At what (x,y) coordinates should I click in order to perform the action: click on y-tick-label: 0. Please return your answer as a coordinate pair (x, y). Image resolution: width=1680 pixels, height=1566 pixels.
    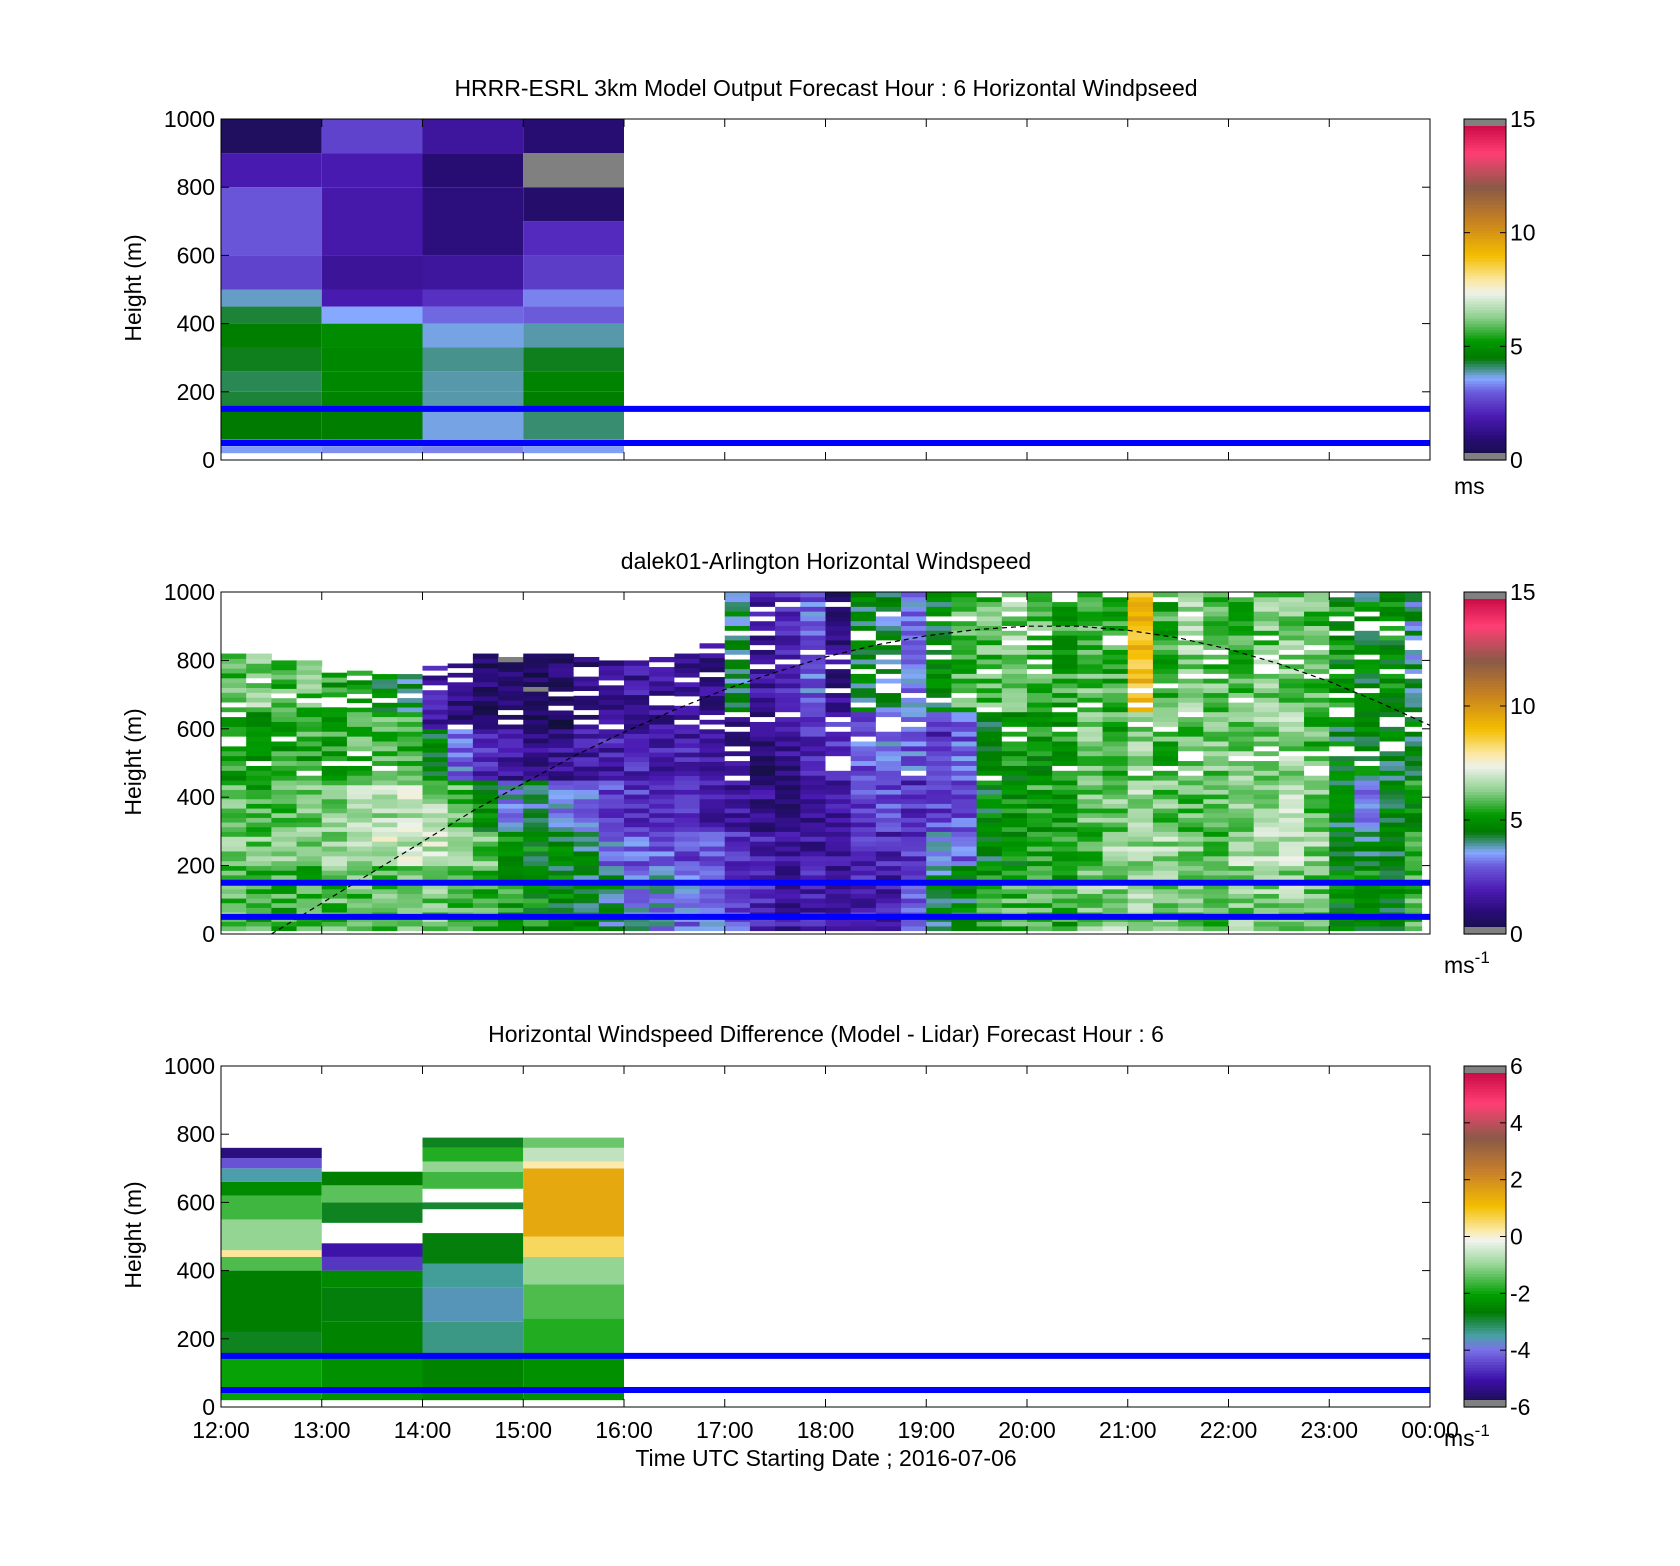
    Looking at the image, I should click on (208, 460).